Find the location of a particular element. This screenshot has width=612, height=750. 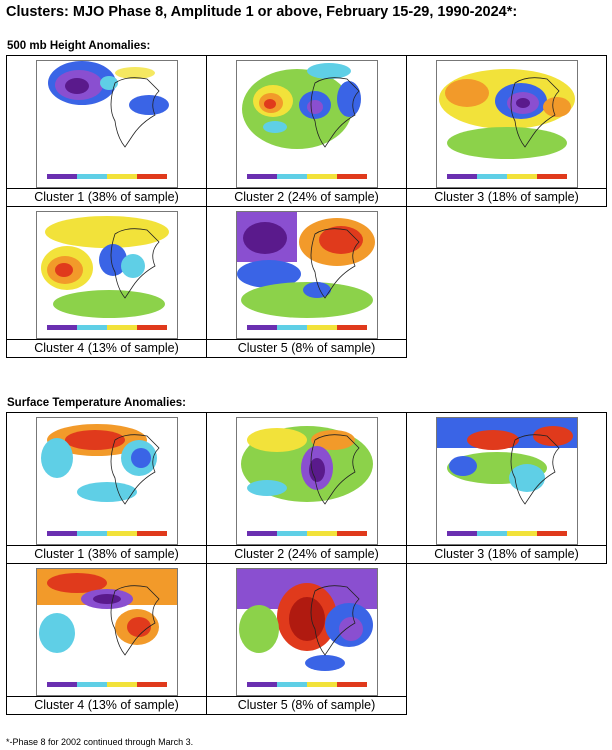

temperature-panel-cluster-1: Cluster 1 (38% of sample) is located at coordinates (106, 488).